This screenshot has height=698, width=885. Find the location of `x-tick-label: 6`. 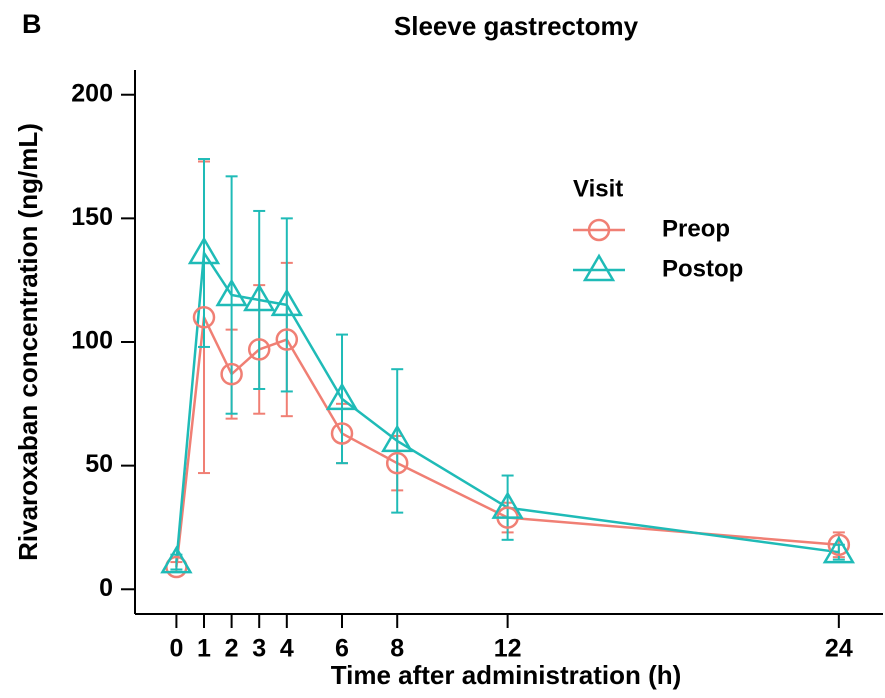

x-tick-label: 6 is located at coordinates (342, 649).